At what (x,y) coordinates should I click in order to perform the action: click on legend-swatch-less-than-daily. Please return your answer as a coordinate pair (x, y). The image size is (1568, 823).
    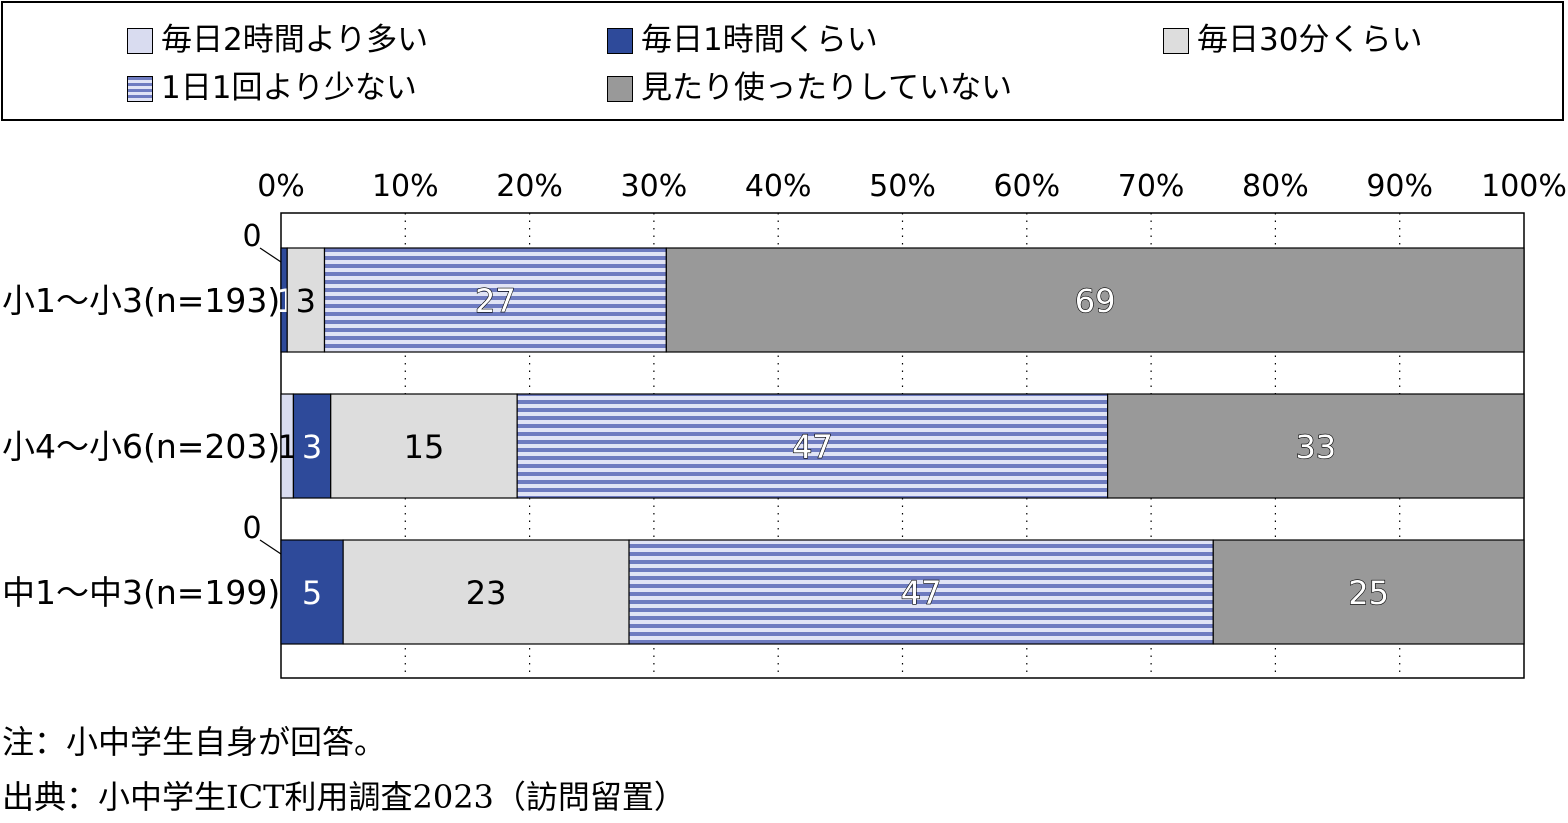
    Looking at the image, I should click on (140, 88).